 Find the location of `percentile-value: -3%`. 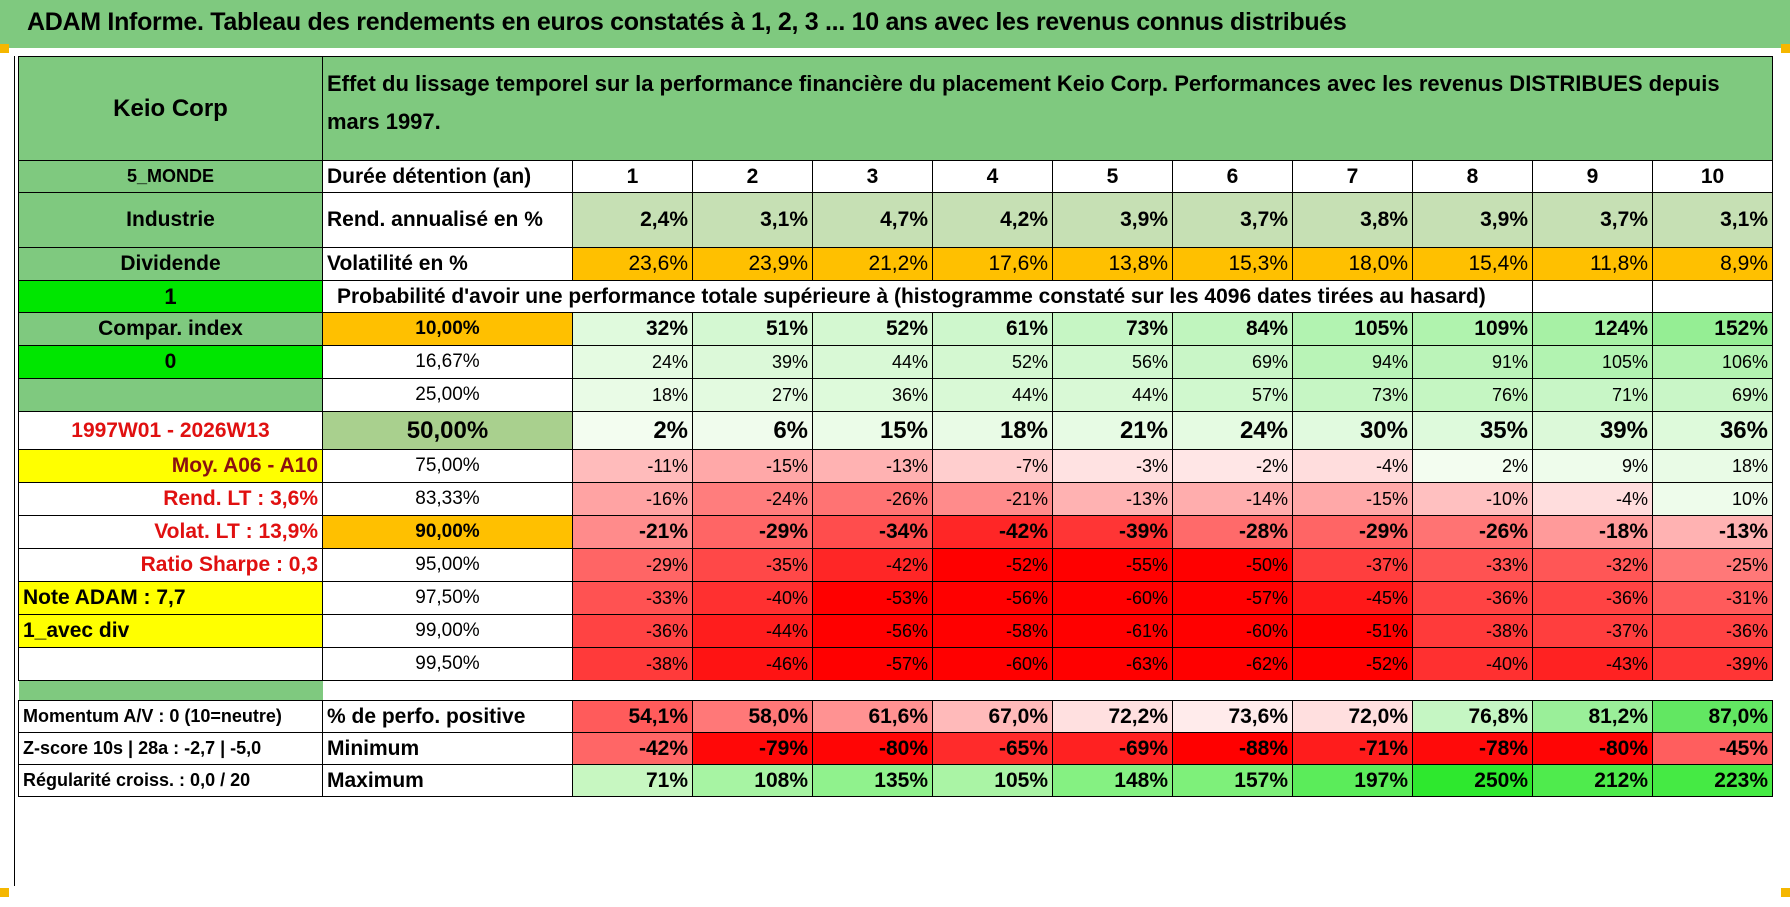

percentile-value: -3% is located at coordinates (1112, 466).